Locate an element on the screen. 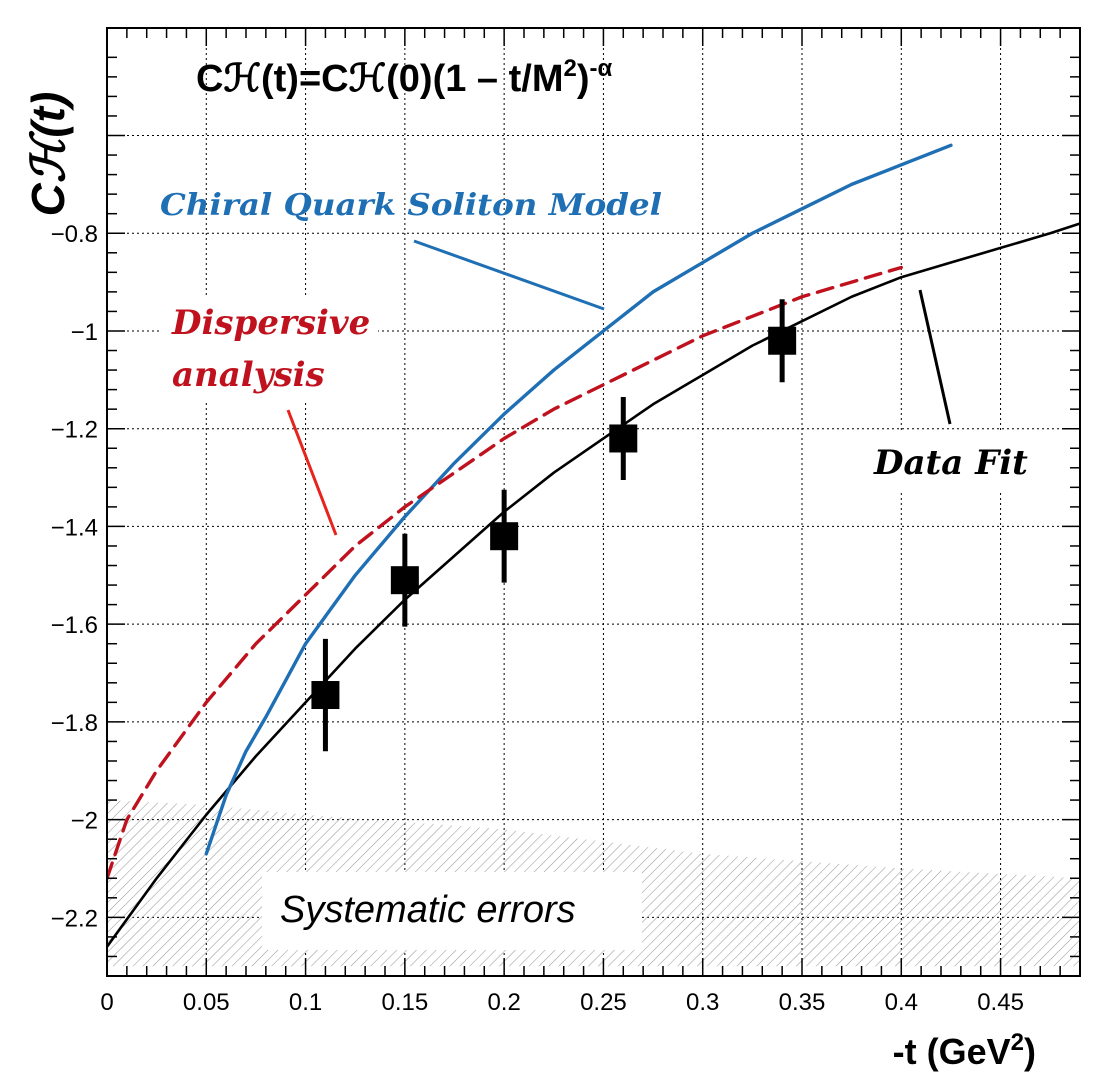 The width and height of the screenshot is (1112, 1088). formula-sup-1: 2 is located at coordinates (570, 68).